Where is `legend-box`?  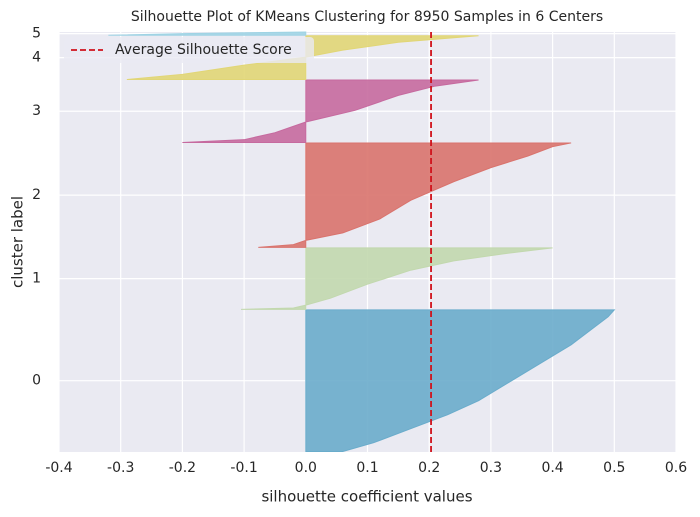
legend-box is located at coordinates (189, 50).